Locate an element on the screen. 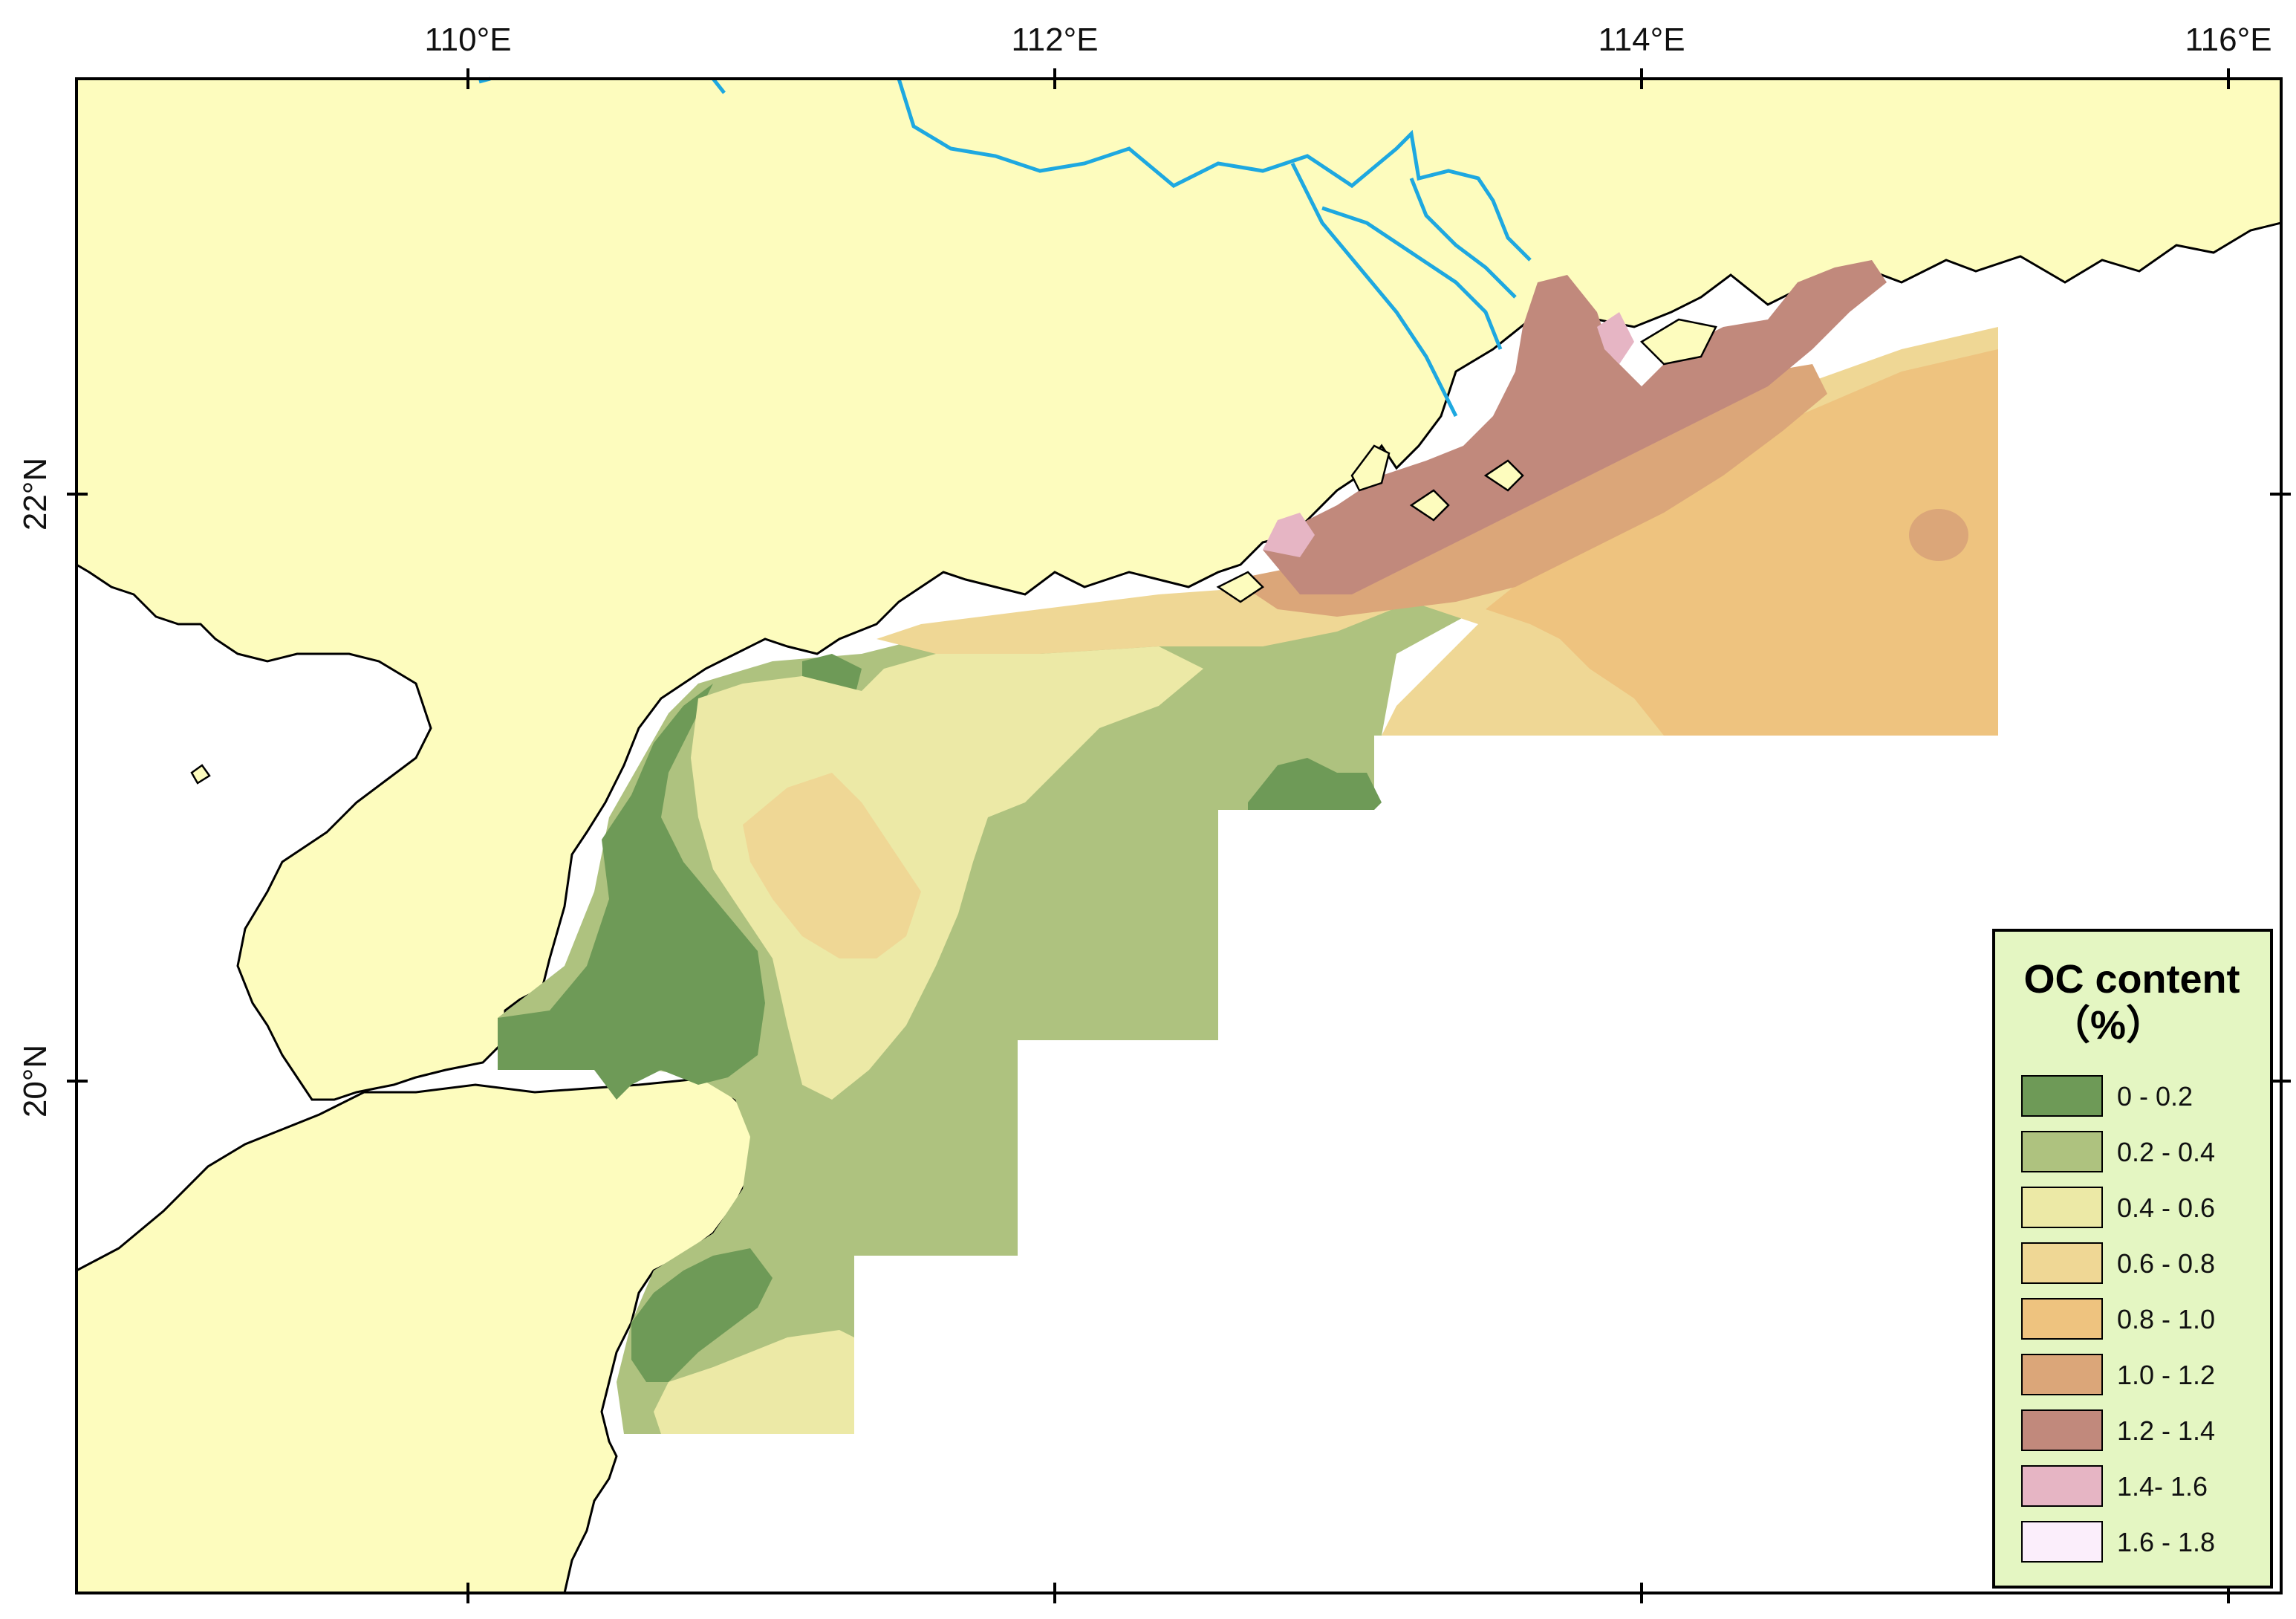 Image resolution: width=2296 pixels, height=1619 pixels. legend-title: OC content is located at coordinates (2132, 979).